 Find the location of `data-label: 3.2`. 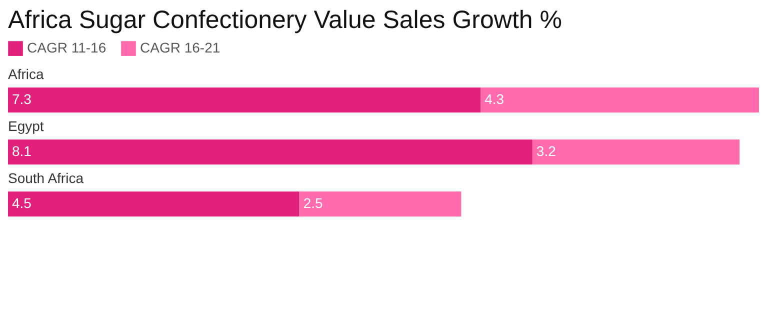

data-label: 3.2 is located at coordinates (546, 151).